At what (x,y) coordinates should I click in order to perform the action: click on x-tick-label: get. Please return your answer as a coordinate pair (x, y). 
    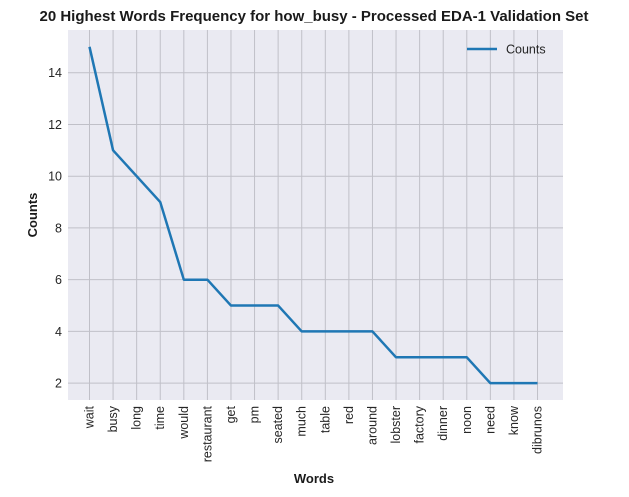
    Looking at the image, I should click on (231, 414).